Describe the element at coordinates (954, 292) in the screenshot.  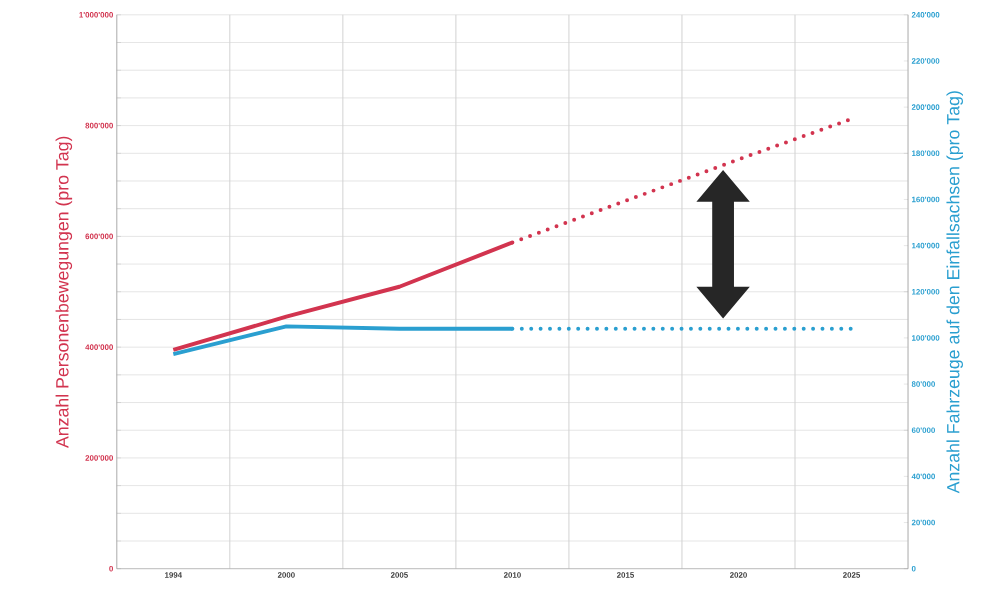
I see `y2-axis-title: Anzahl Fahrzeuge auf den Einfallsachsen (pro Tag)` at that location.